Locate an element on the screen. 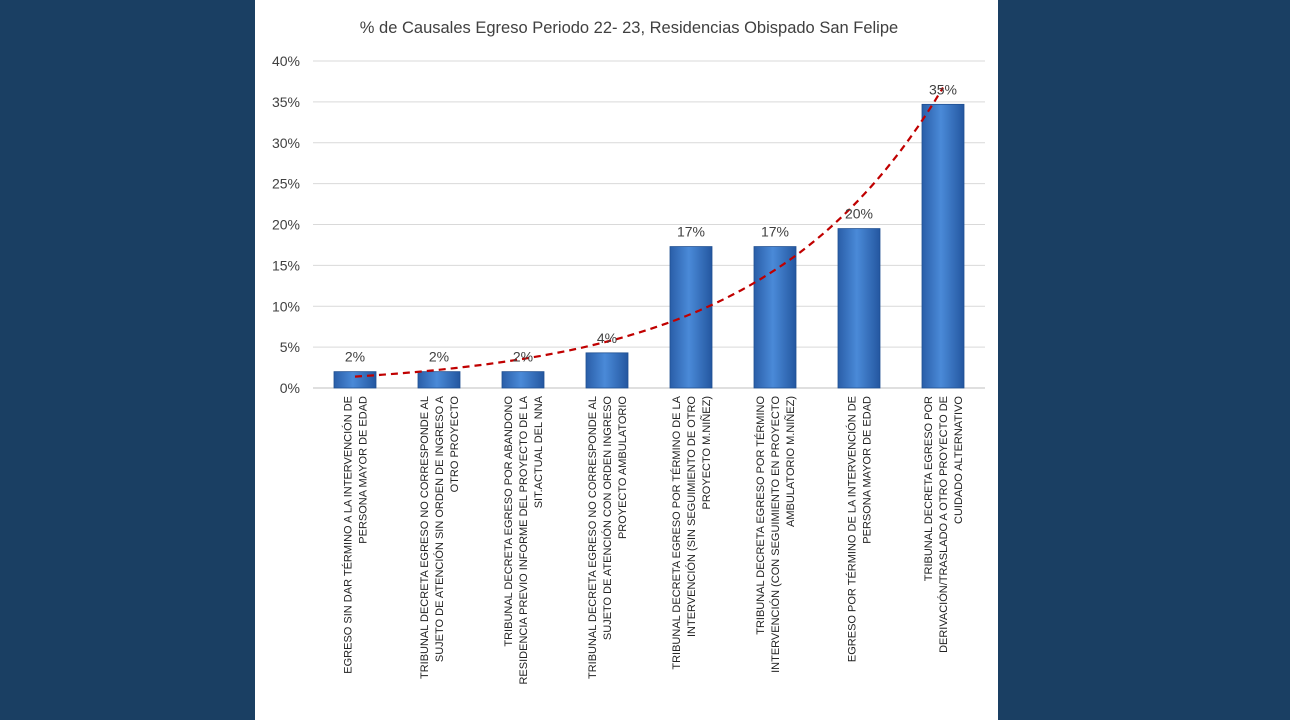  x-tick-line: TRIBUNAL DECRETA EGRESO POR is located at coordinates (929, 488).